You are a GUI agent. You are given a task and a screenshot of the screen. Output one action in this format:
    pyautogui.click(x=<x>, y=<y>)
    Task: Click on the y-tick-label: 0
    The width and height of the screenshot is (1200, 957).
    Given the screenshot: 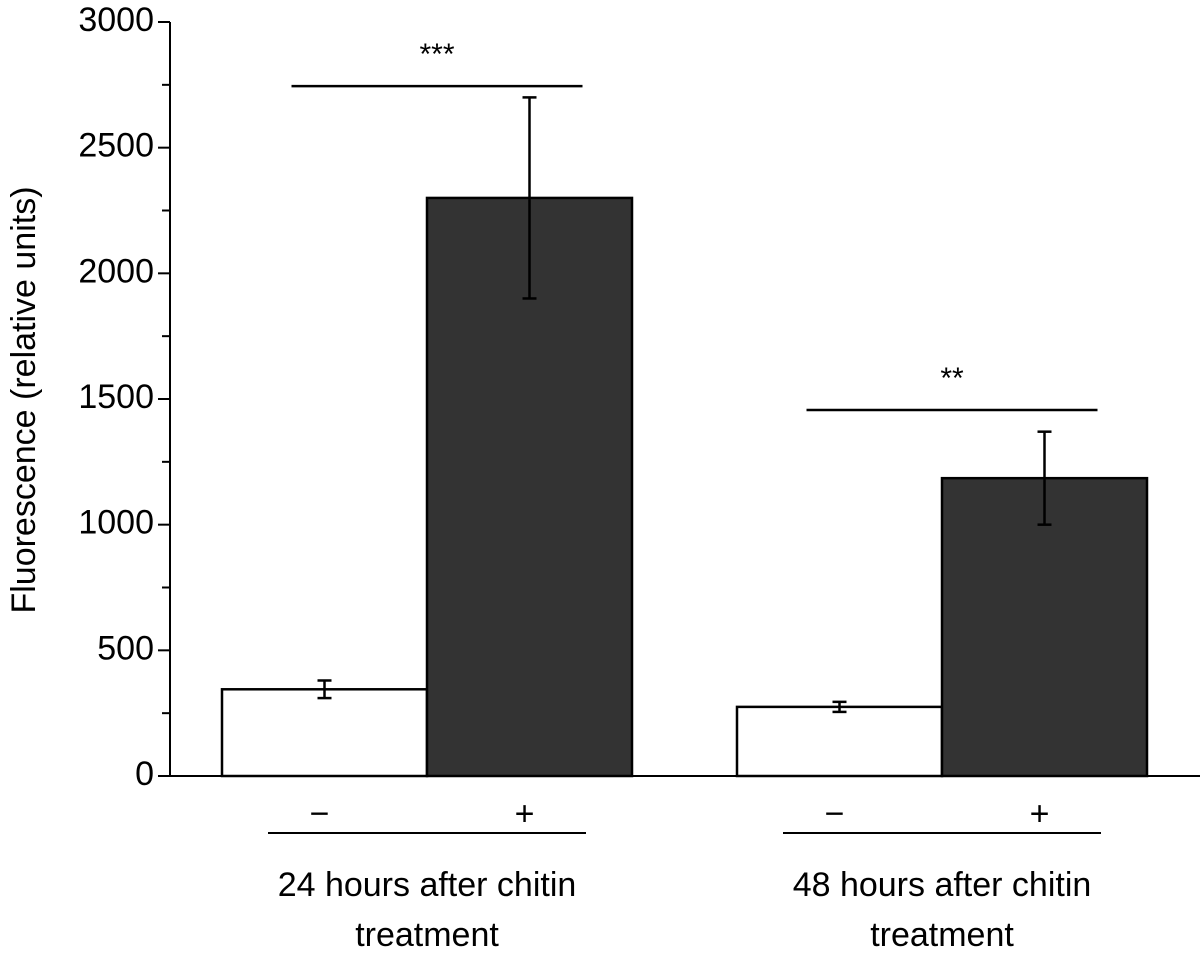 What is the action you would take?
    pyautogui.click(x=144, y=774)
    